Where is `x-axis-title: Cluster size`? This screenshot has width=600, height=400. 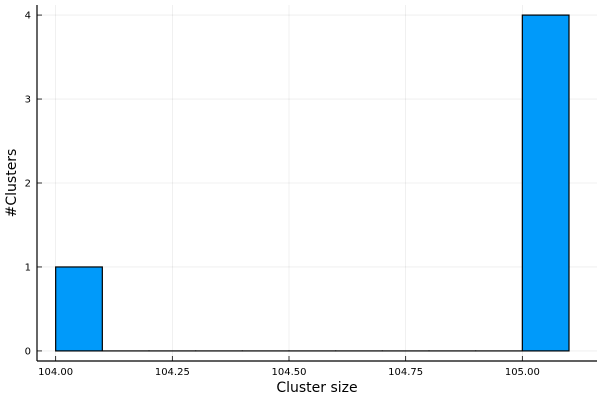 x-axis-title: Cluster size is located at coordinates (316, 388).